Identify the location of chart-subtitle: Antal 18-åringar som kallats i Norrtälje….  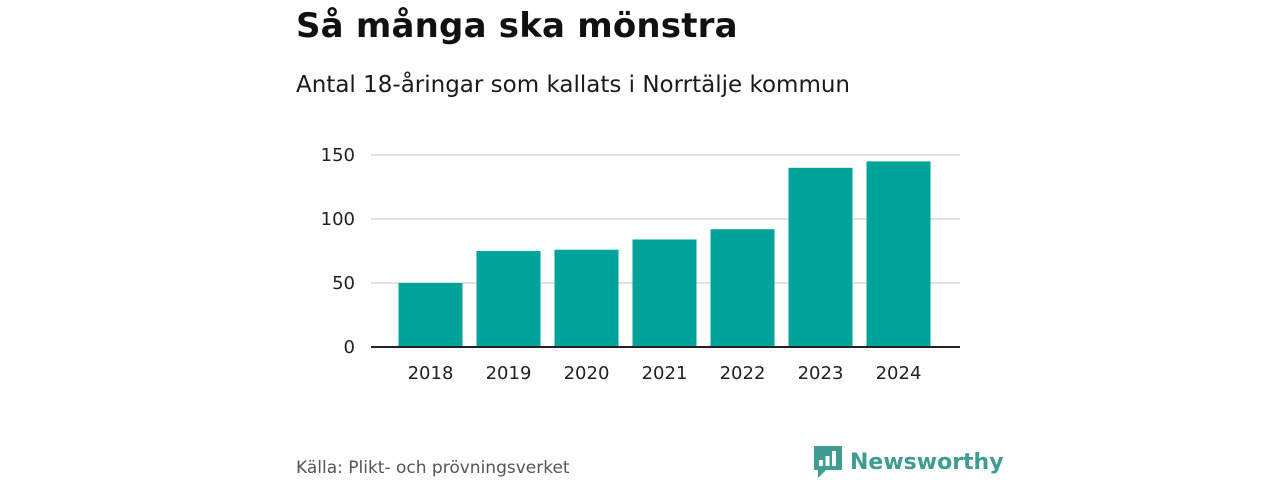
(573, 85).